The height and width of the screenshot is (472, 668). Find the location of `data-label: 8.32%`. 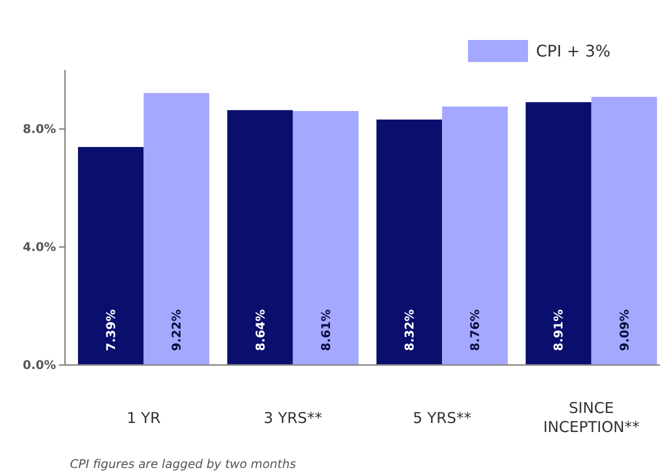

data-label: 8.32% is located at coordinates (409, 330).